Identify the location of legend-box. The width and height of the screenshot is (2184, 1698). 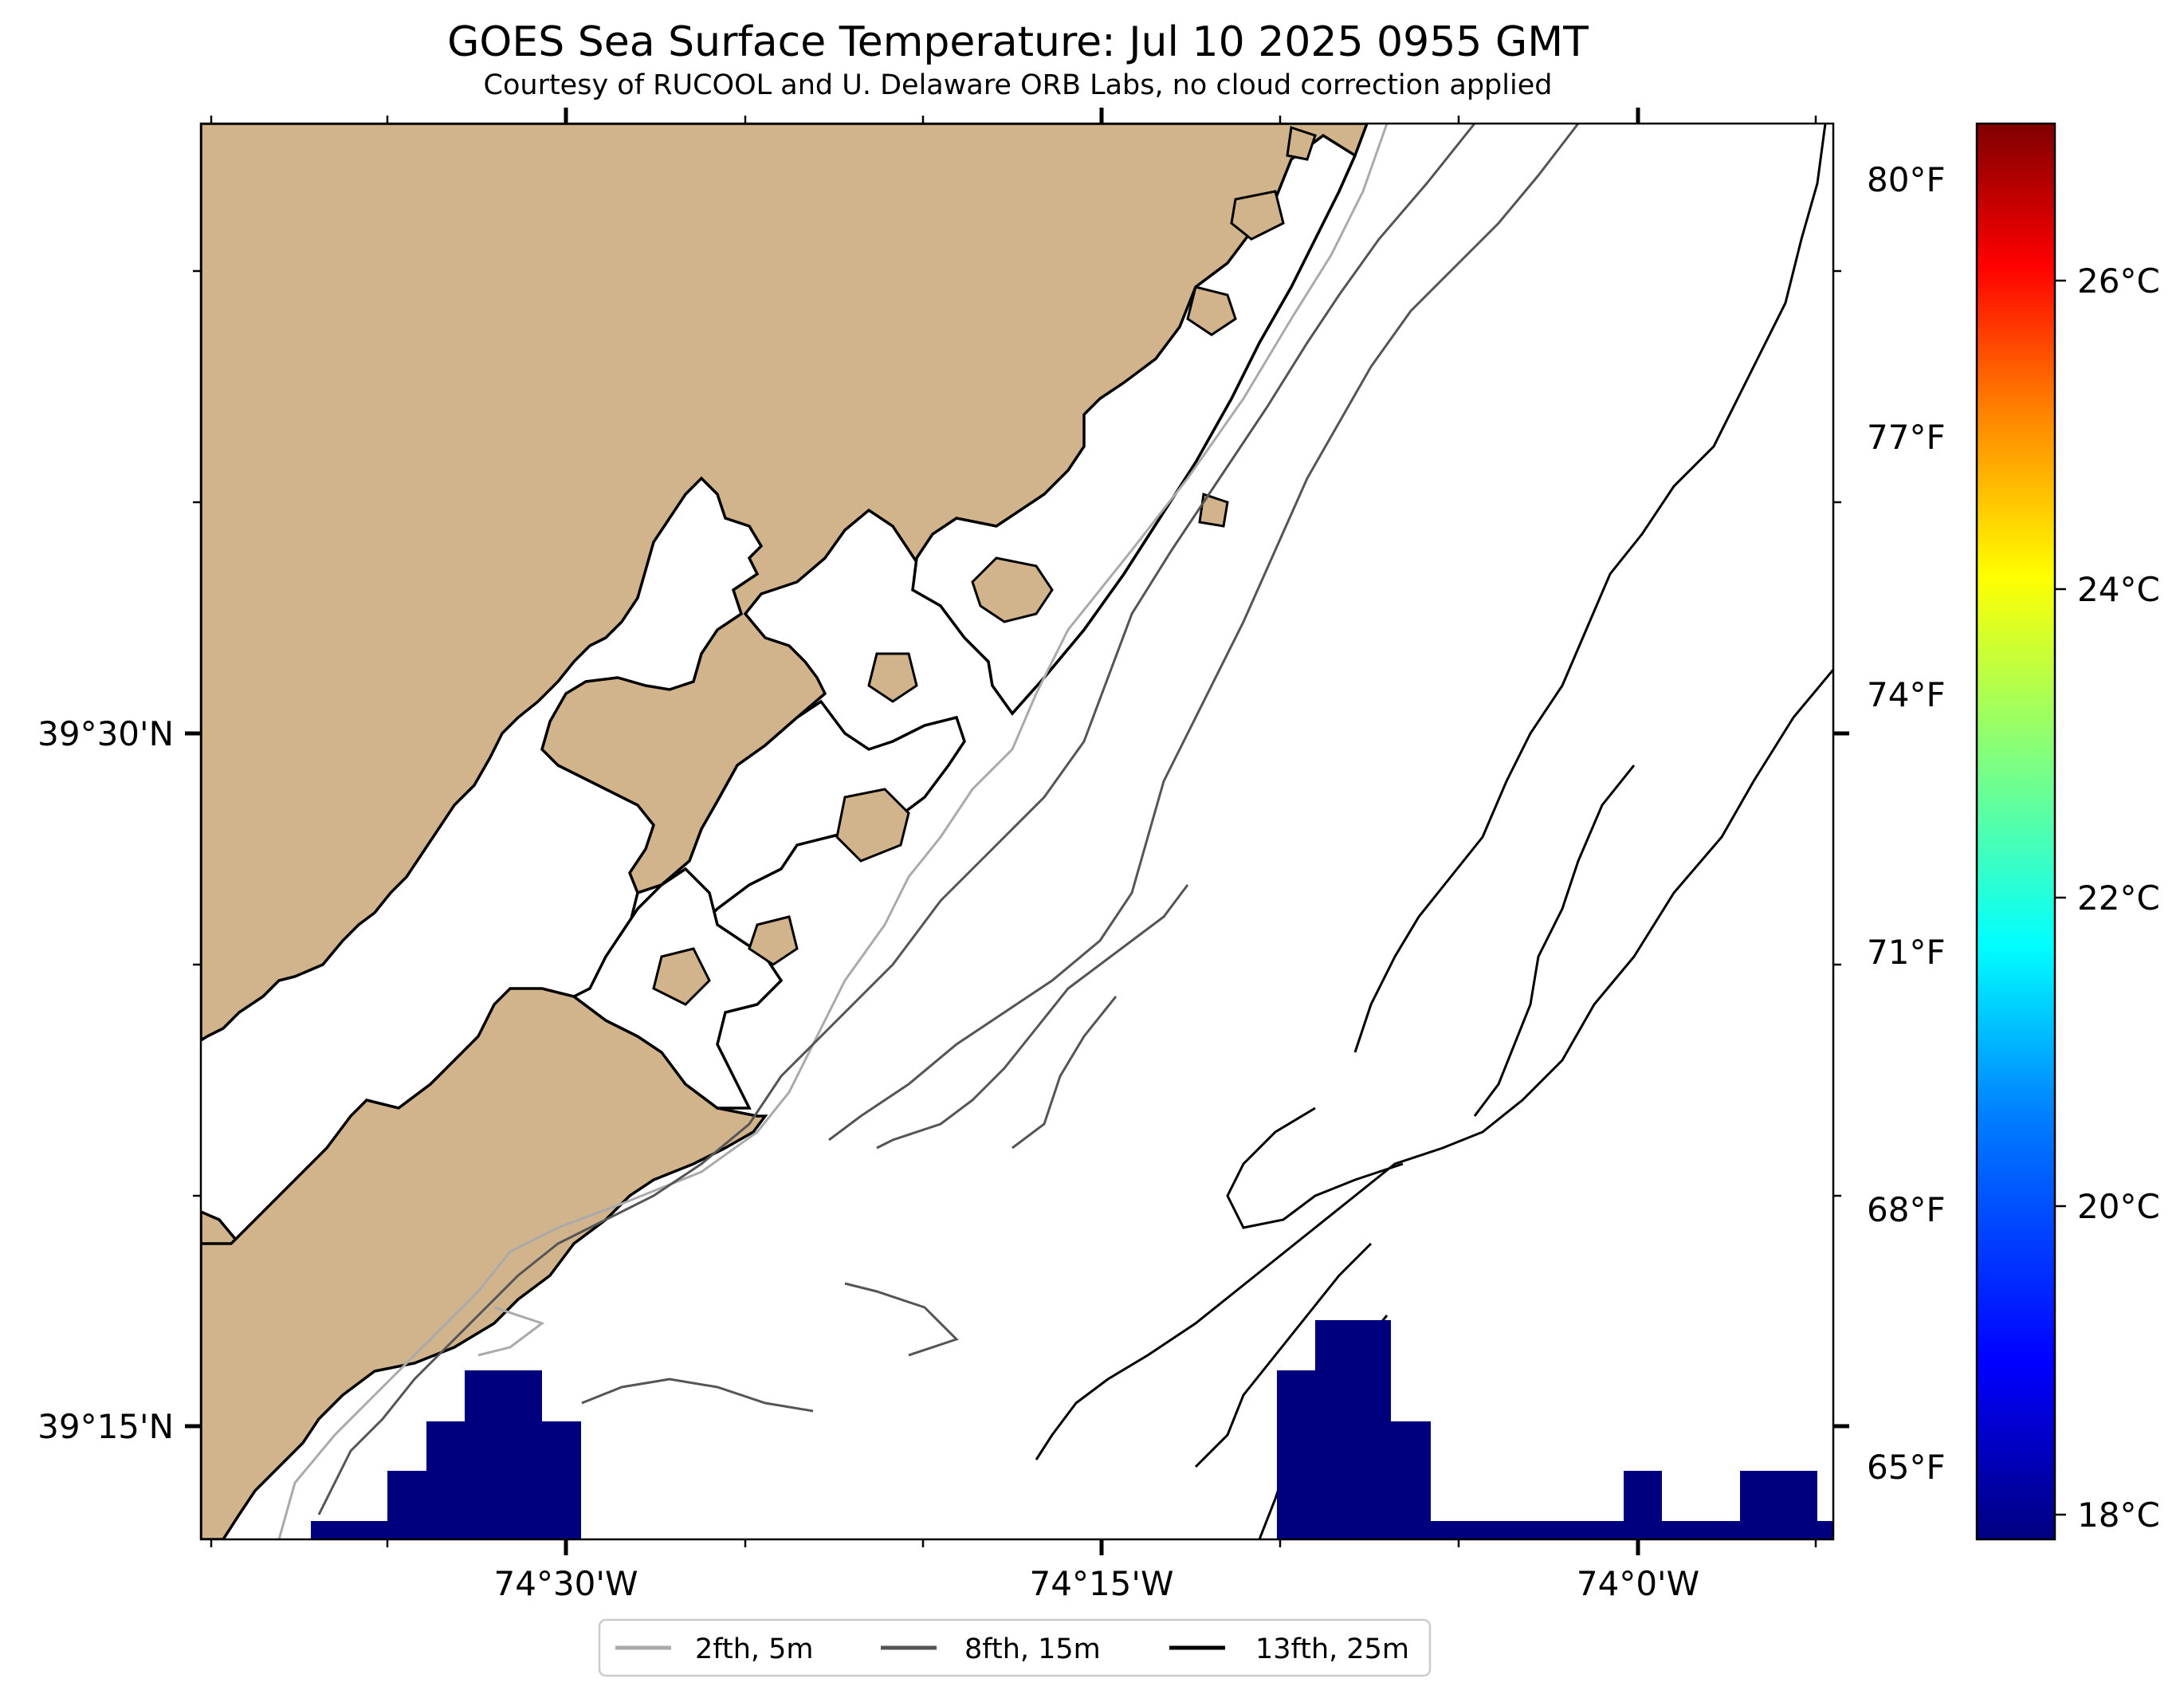
(1015, 1648).